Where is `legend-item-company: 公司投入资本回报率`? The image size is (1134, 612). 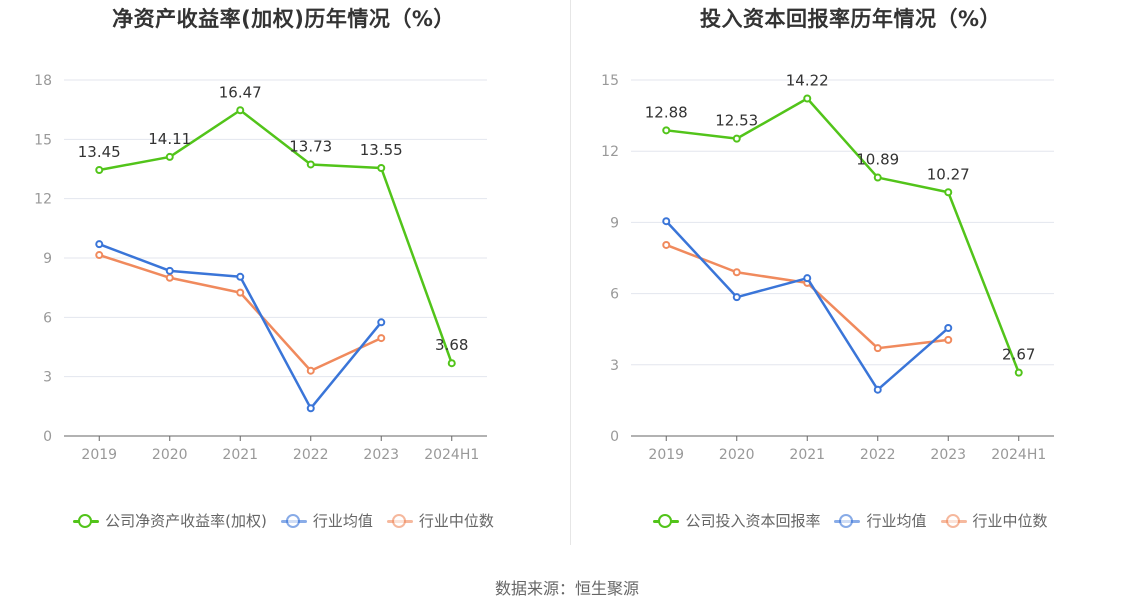
legend-item-company: 公司投入资本回报率 is located at coordinates (736, 520).